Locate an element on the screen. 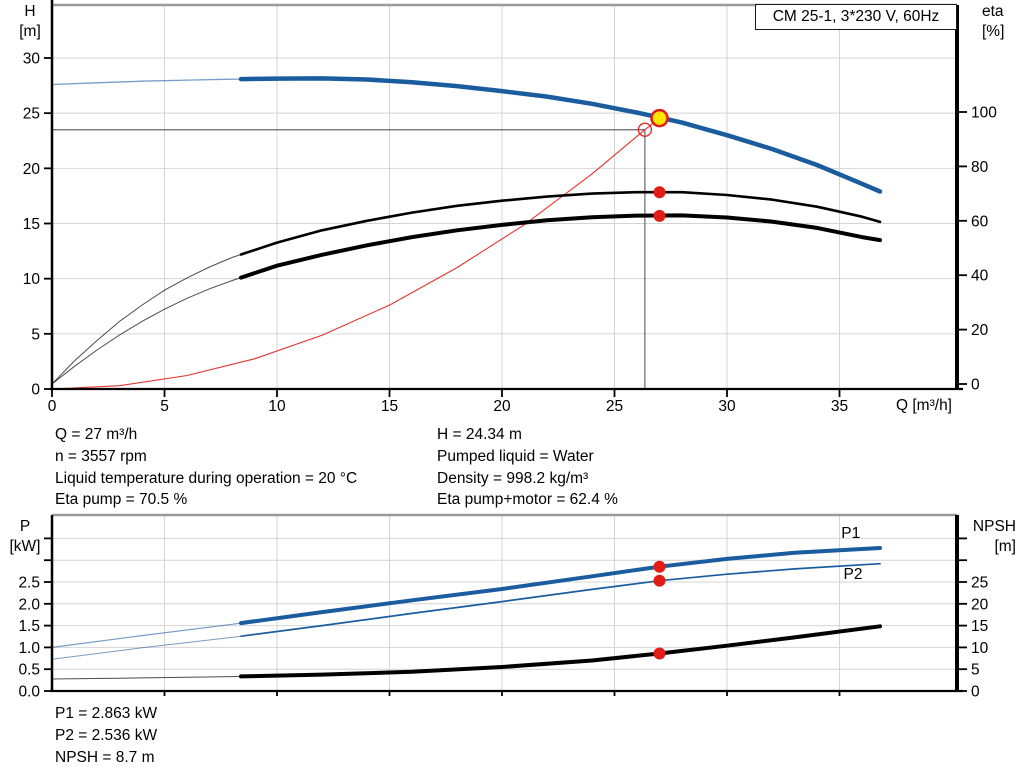 The width and height of the screenshot is (1024, 781). duty-point is located at coordinates (659, 118).